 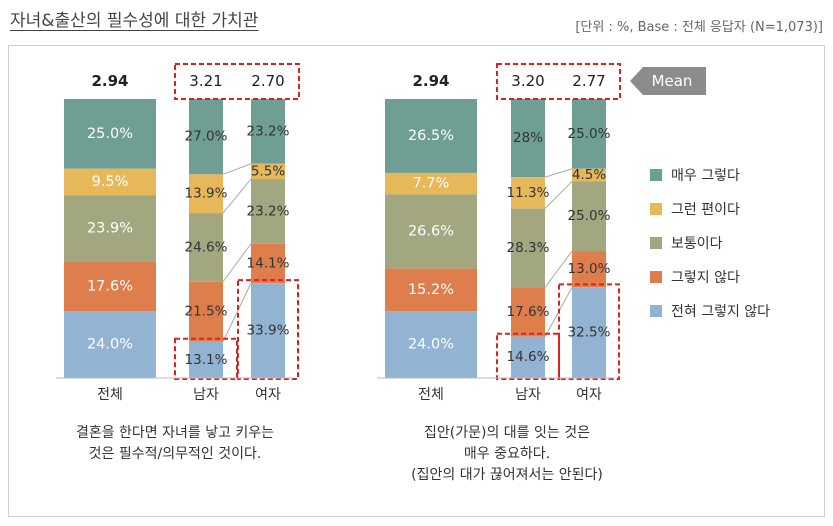 I want to click on data-label: 13.0%, so click(x=589, y=269).